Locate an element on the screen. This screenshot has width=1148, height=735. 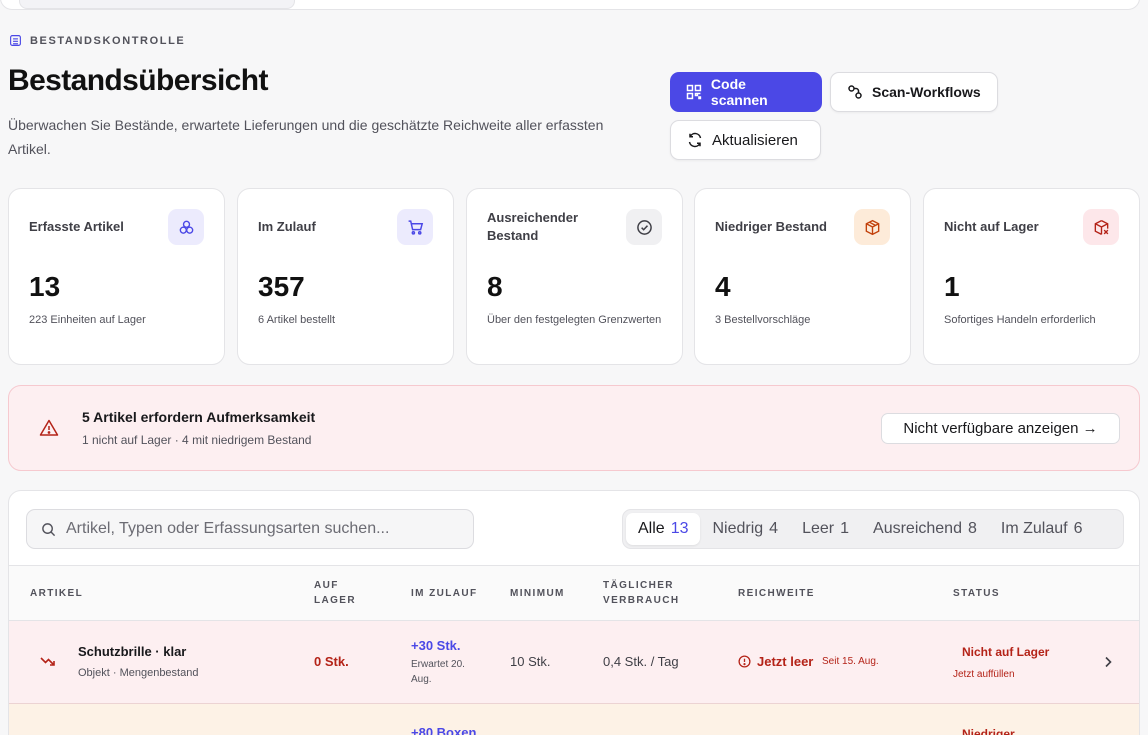
refresh-icon is located at coordinates (695, 140).